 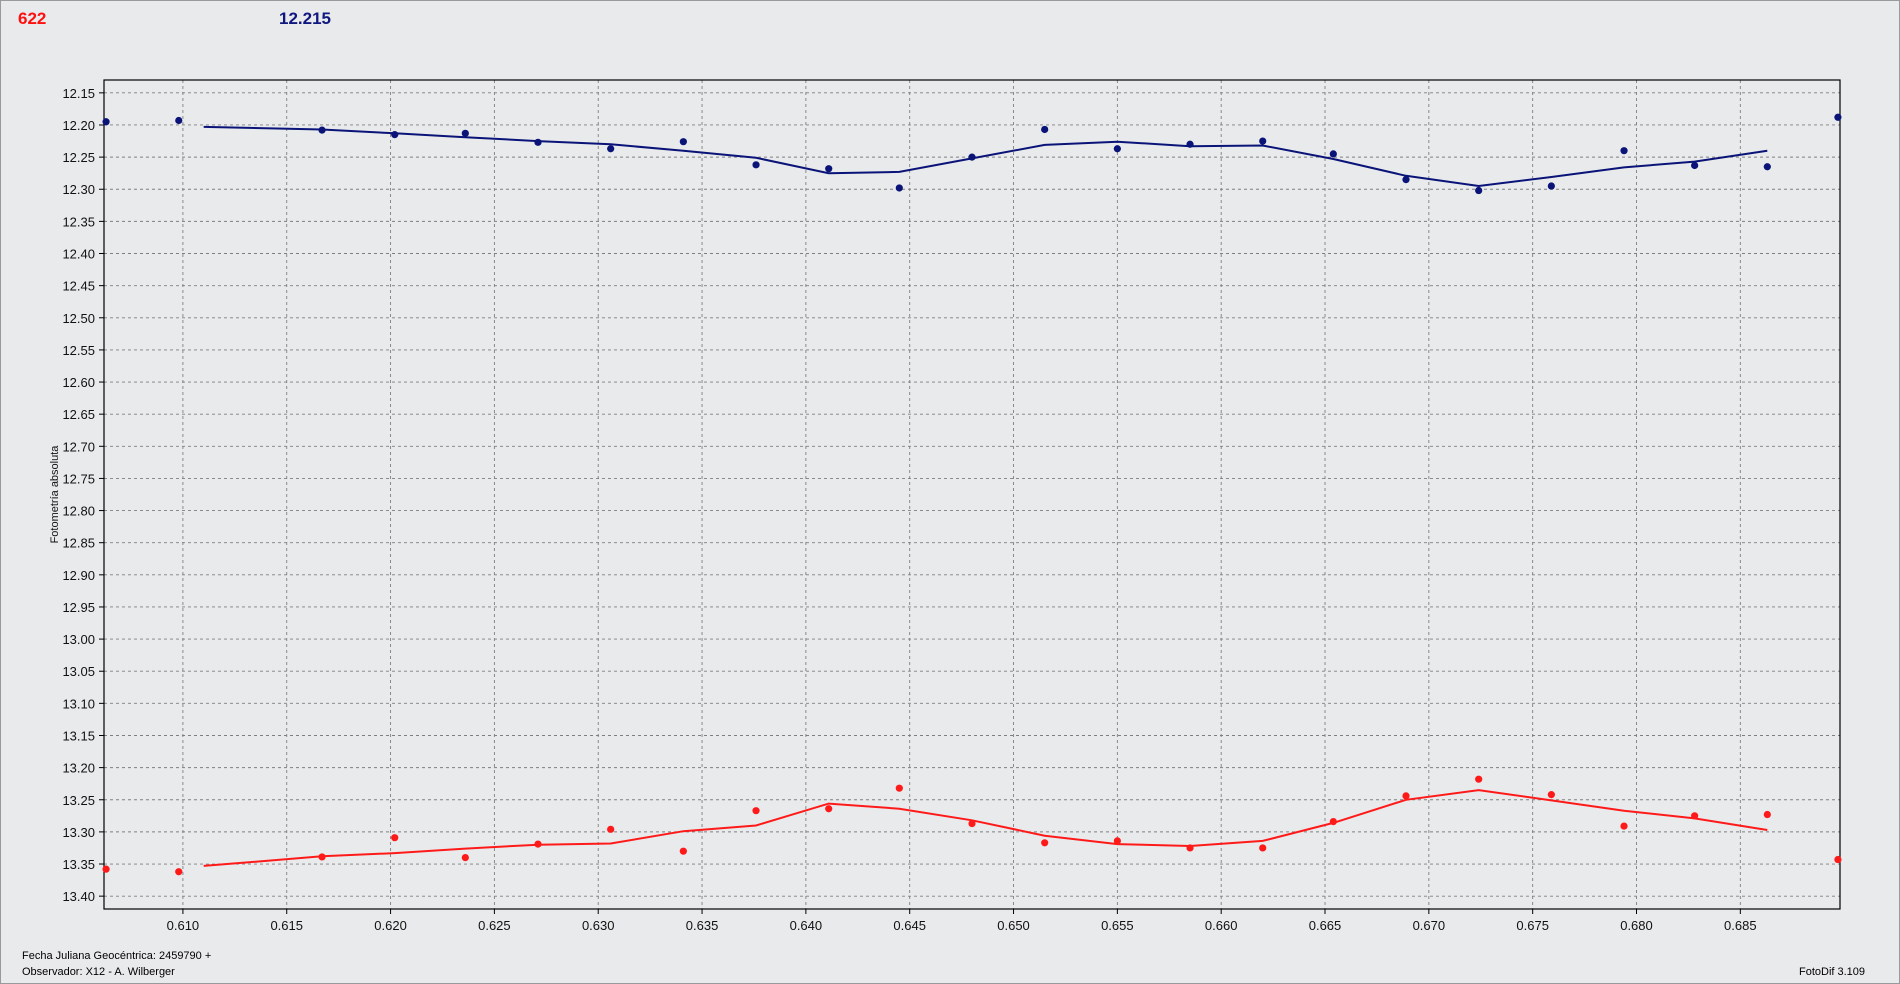 I want to click on y-tick-label: 13.10, so click(x=78, y=703).